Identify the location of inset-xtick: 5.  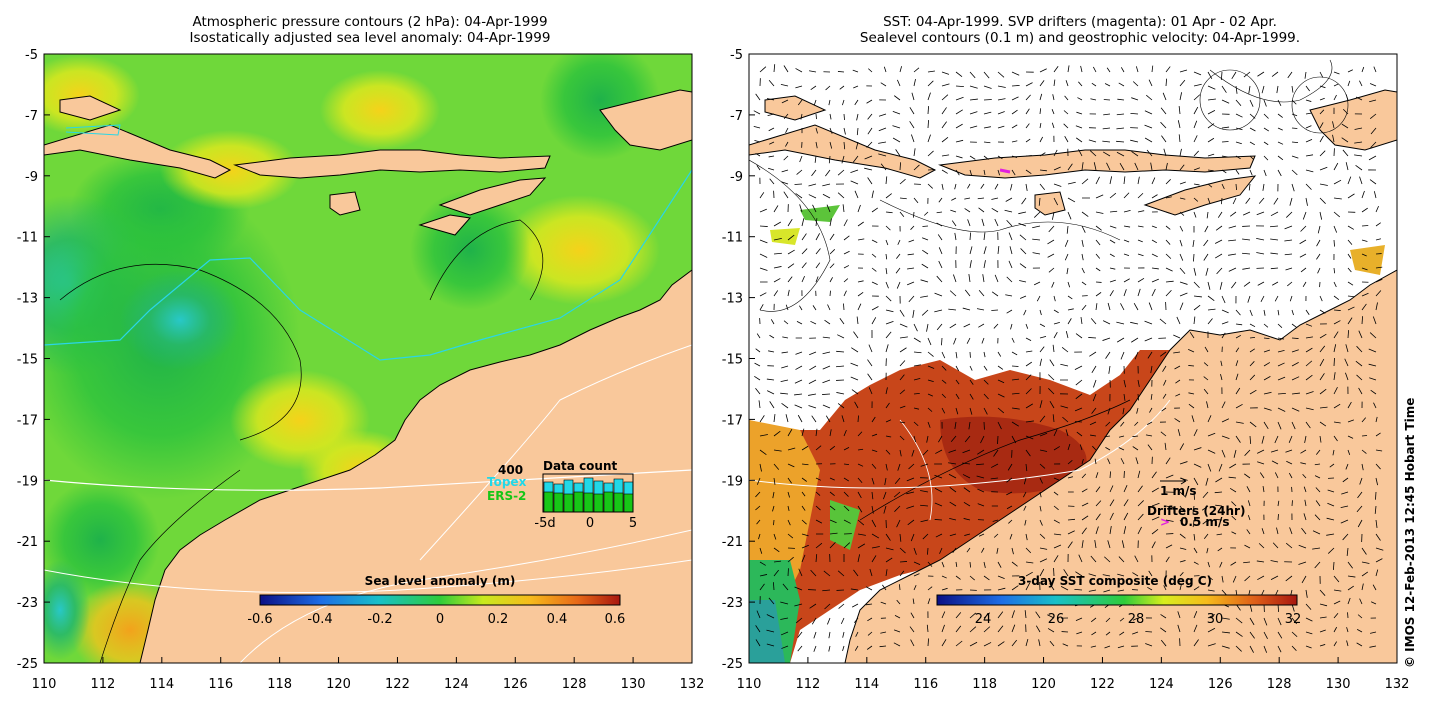
(633, 523).